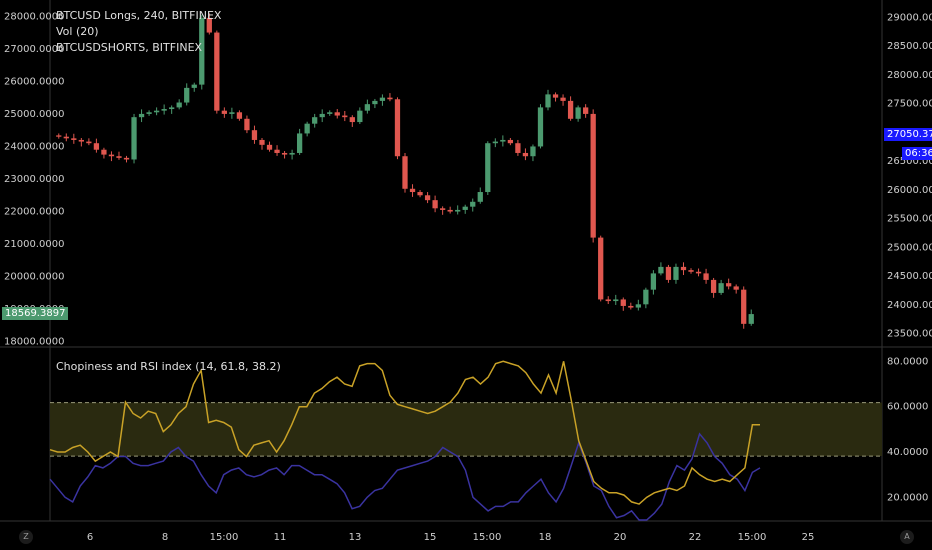 This screenshot has height=550, width=932. I want to click on legend-symbol: BTCUSD Longs, 240, BITFINEX, so click(139, 15).